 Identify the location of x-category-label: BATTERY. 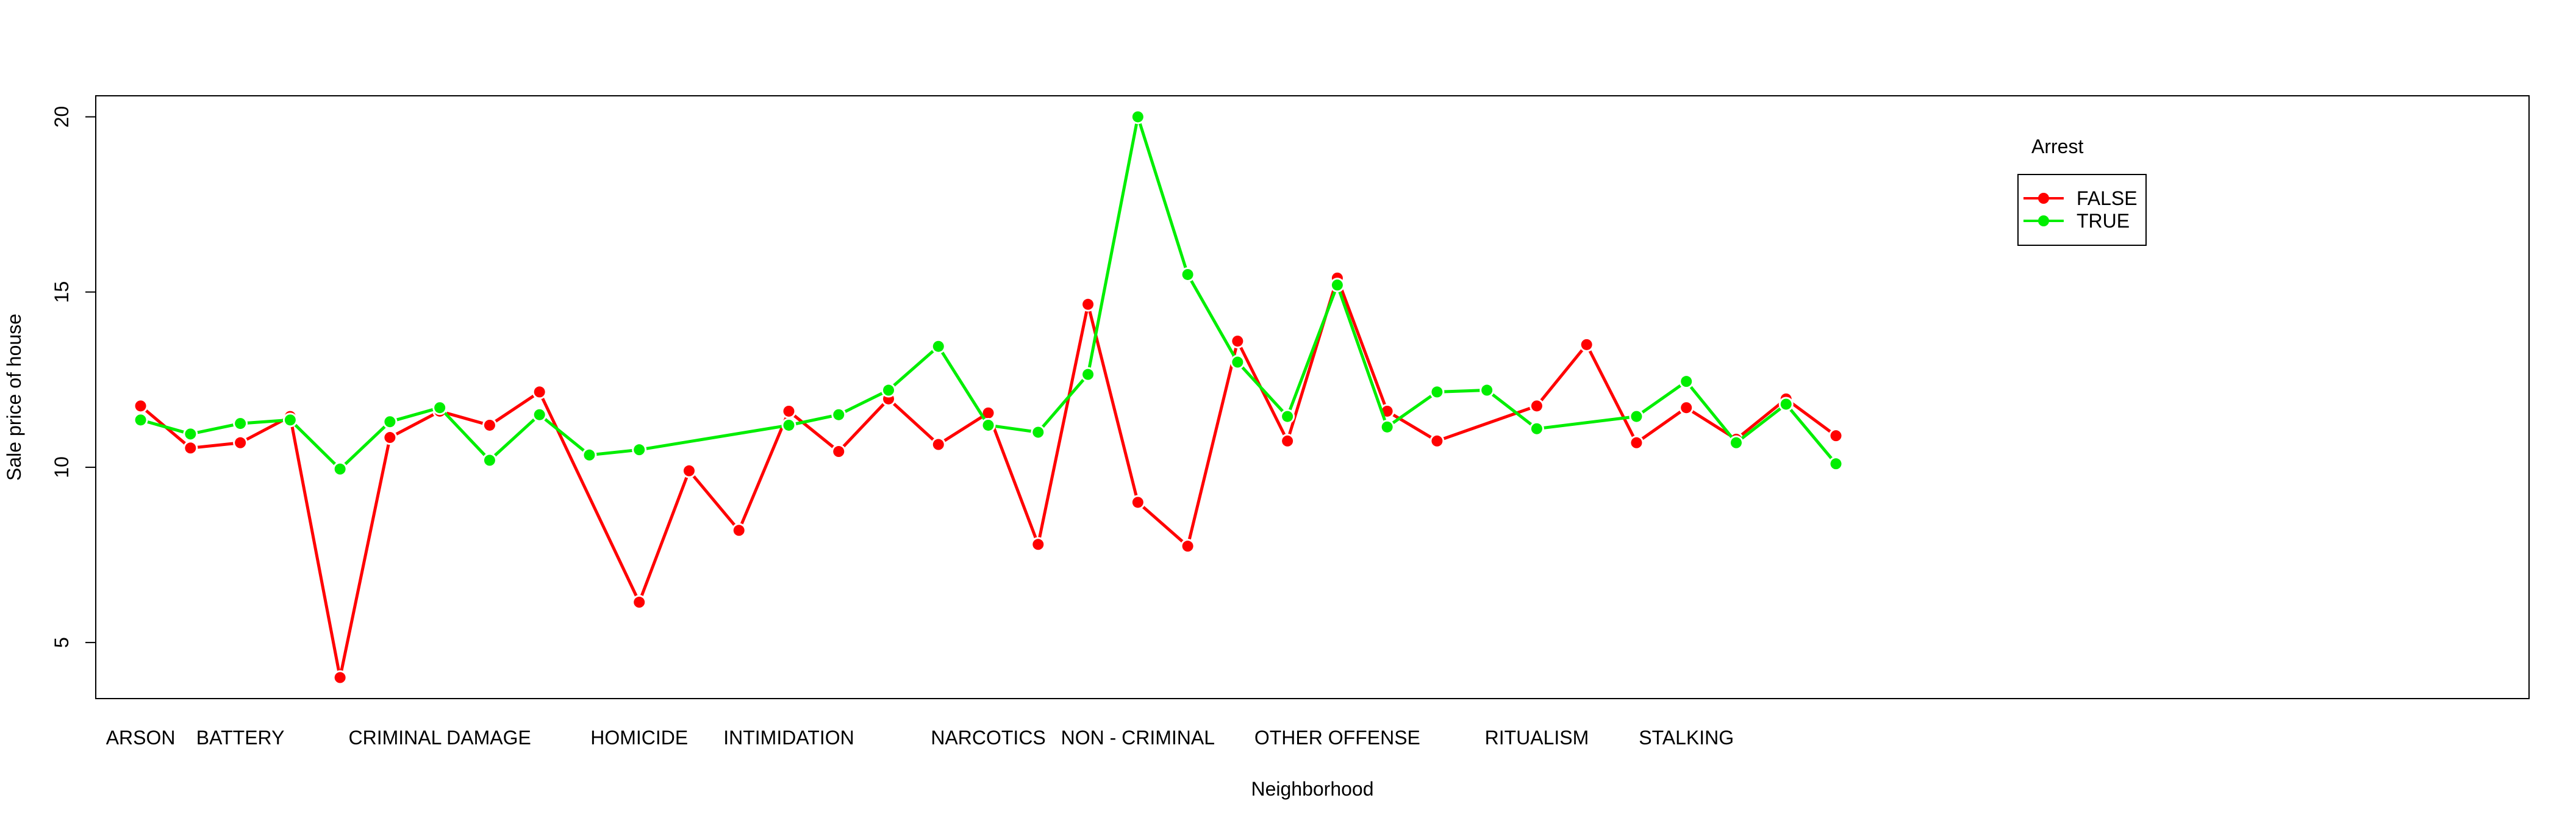
(240, 738).